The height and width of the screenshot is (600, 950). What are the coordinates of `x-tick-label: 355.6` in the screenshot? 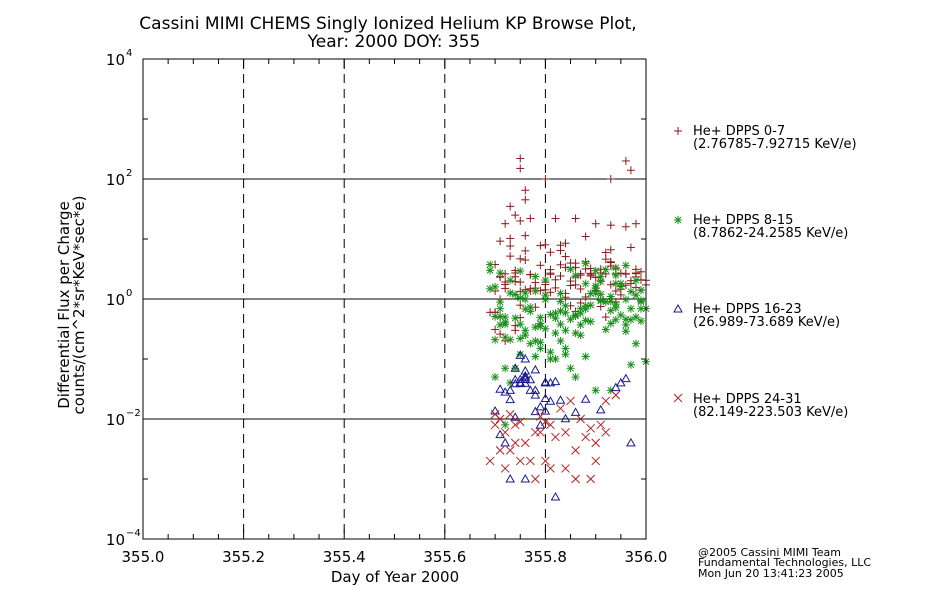 It's located at (444, 557).